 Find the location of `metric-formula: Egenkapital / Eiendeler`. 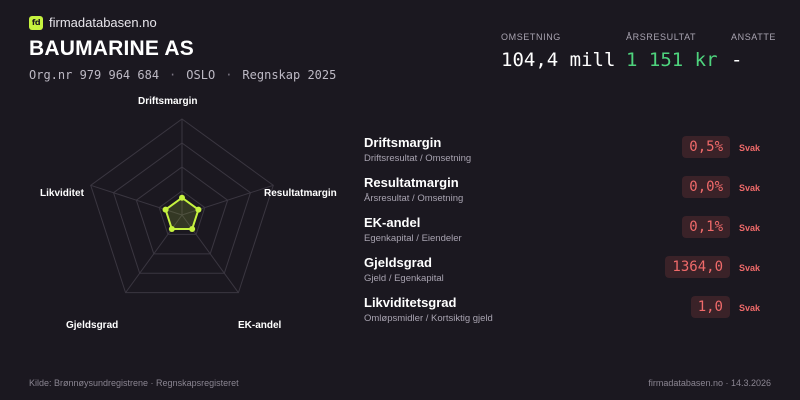

metric-formula: Egenkapital / Eiendeler is located at coordinates (413, 238).